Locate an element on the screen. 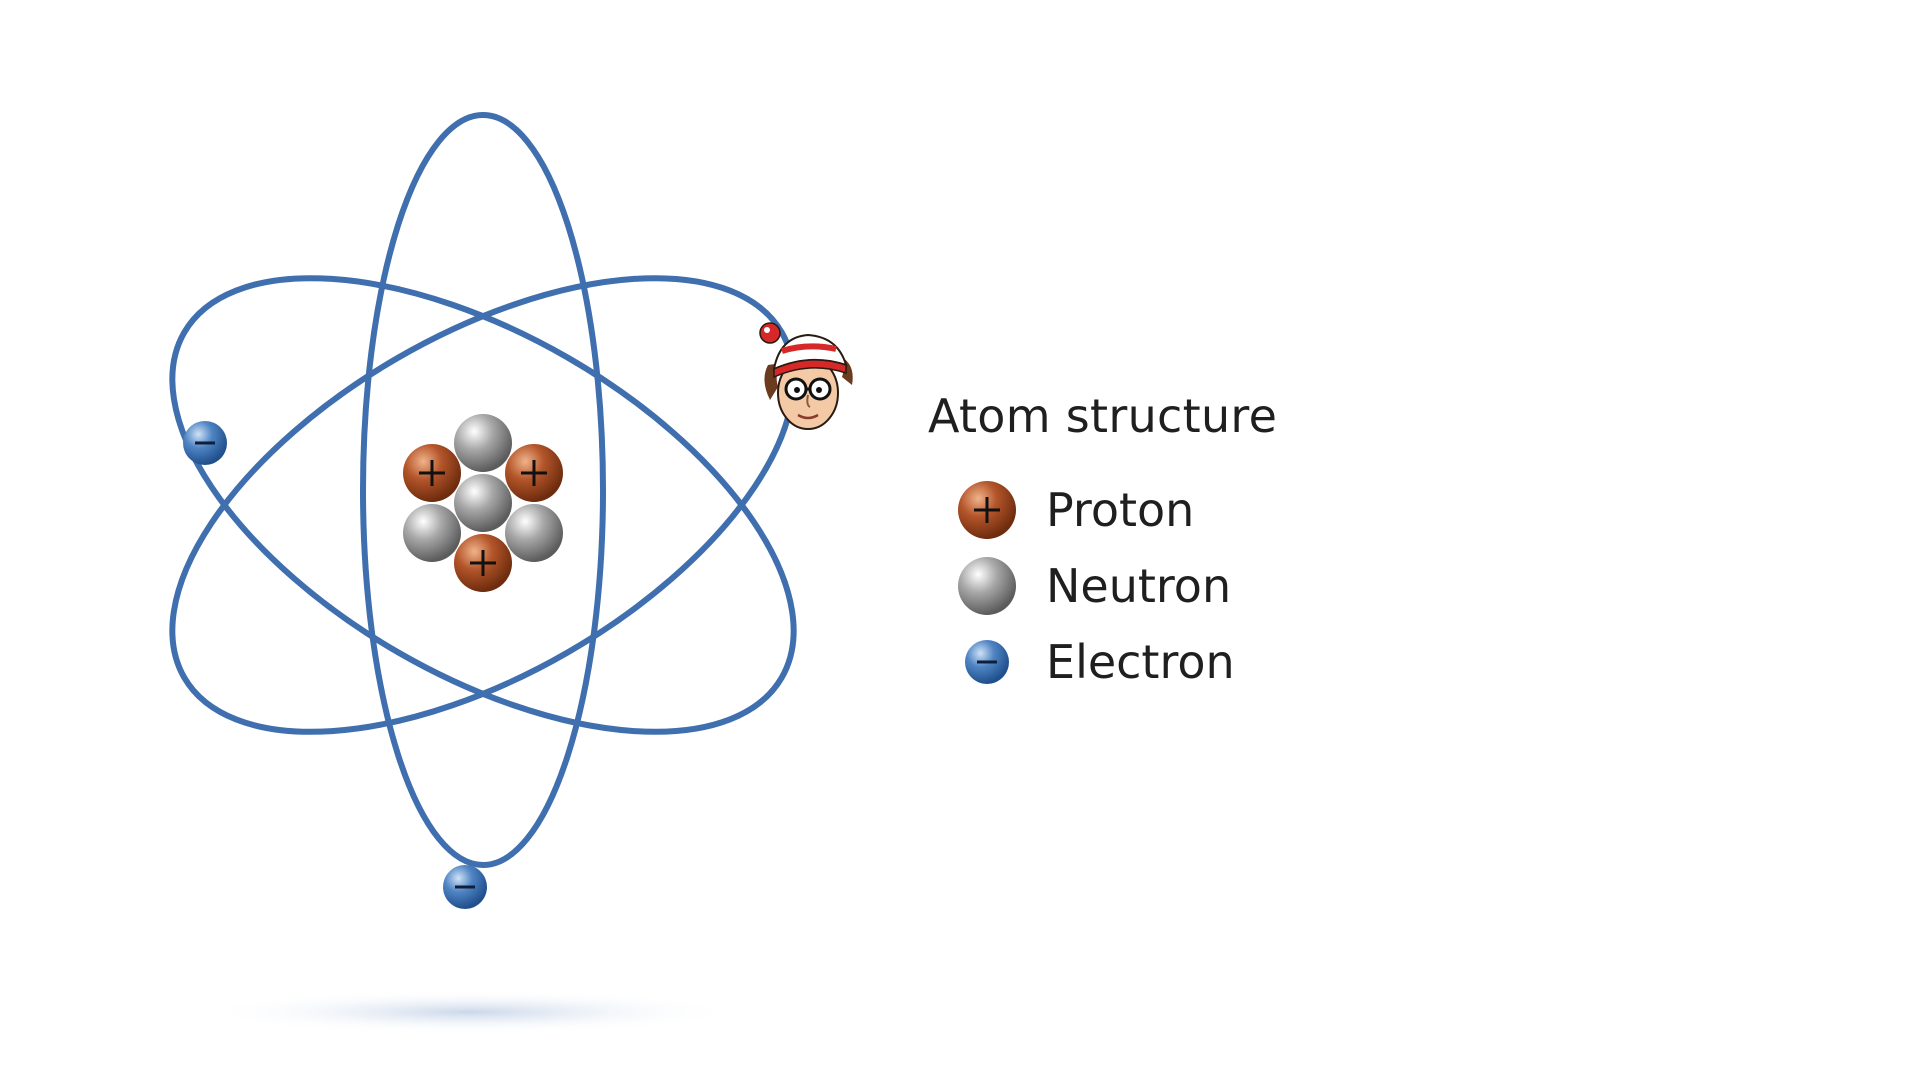 The width and height of the screenshot is (1920, 1080). legend-label-electron: Electron is located at coordinates (1140, 662).